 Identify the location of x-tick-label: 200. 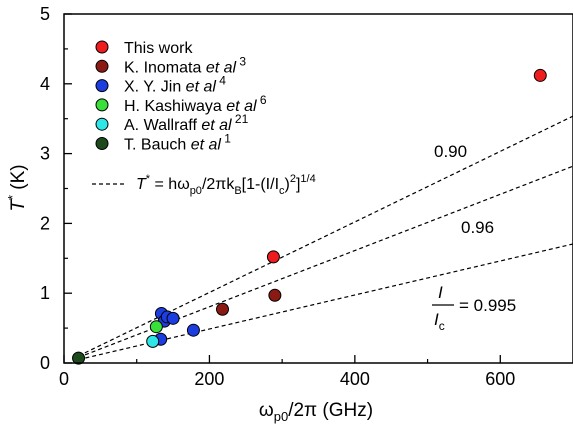
(209, 379).